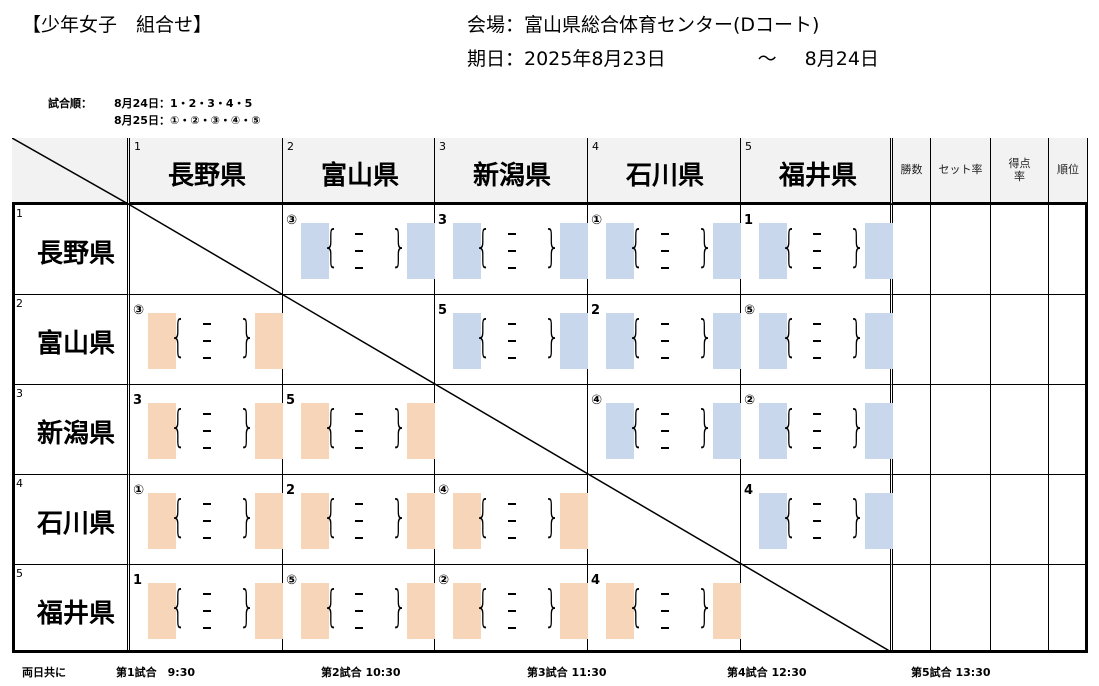 The width and height of the screenshot is (1099, 686). What do you see at coordinates (359, 340) in the screenshot?
I see `diagonal-cell` at bounding box center [359, 340].